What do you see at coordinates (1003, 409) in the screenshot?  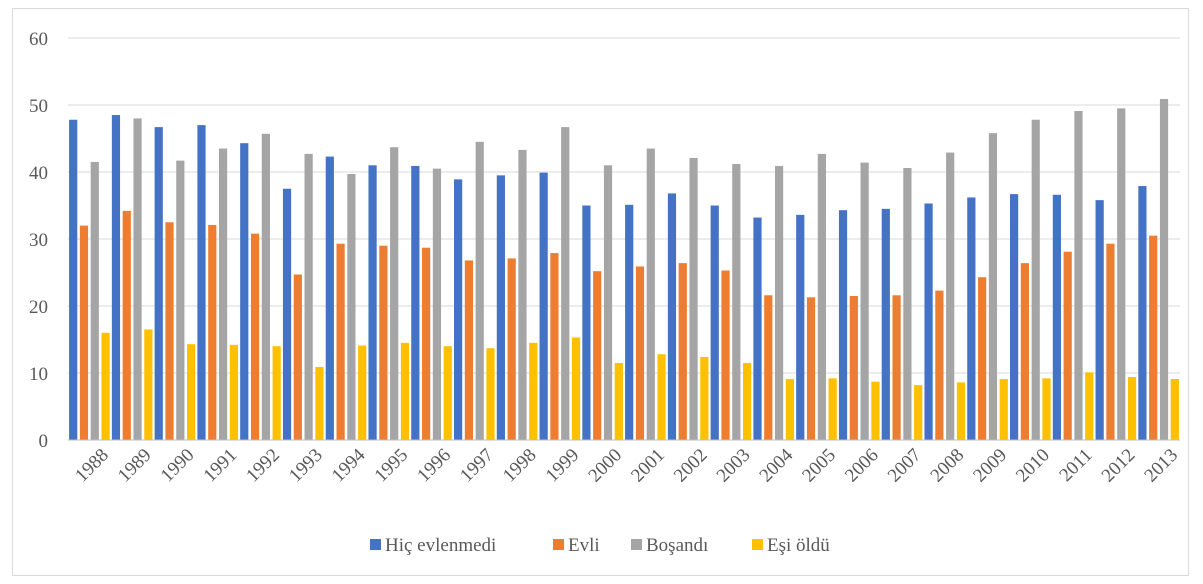 I see `bar-e-i-ld--2009` at bounding box center [1003, 409].